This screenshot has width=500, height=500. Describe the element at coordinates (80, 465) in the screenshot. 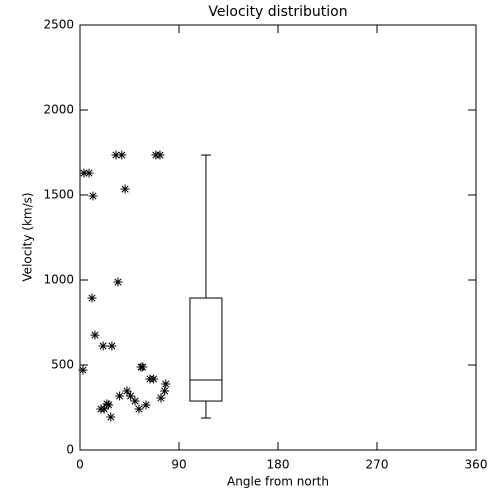

I see `x-tick-label: 0` at that location.